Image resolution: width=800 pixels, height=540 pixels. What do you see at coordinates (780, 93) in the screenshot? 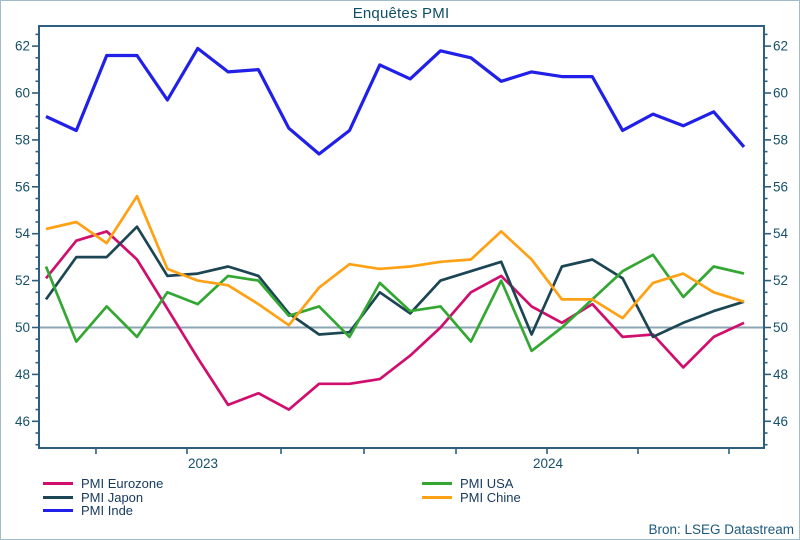
I see `y-axis-tick-label-right: 60` at bounding box center [780, 93].